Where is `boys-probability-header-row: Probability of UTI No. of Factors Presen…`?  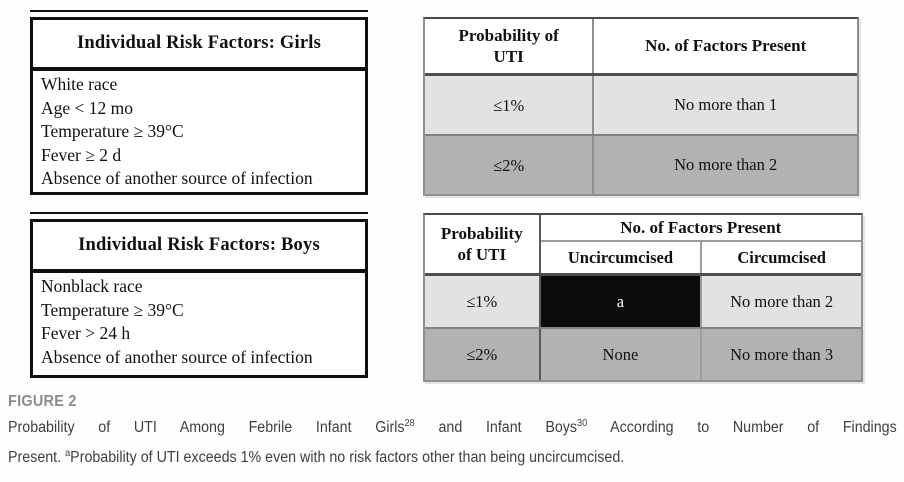
boys-probability-header-row: Probability of UTI No. of Factors Presen… is located at coordinates (643, 245).